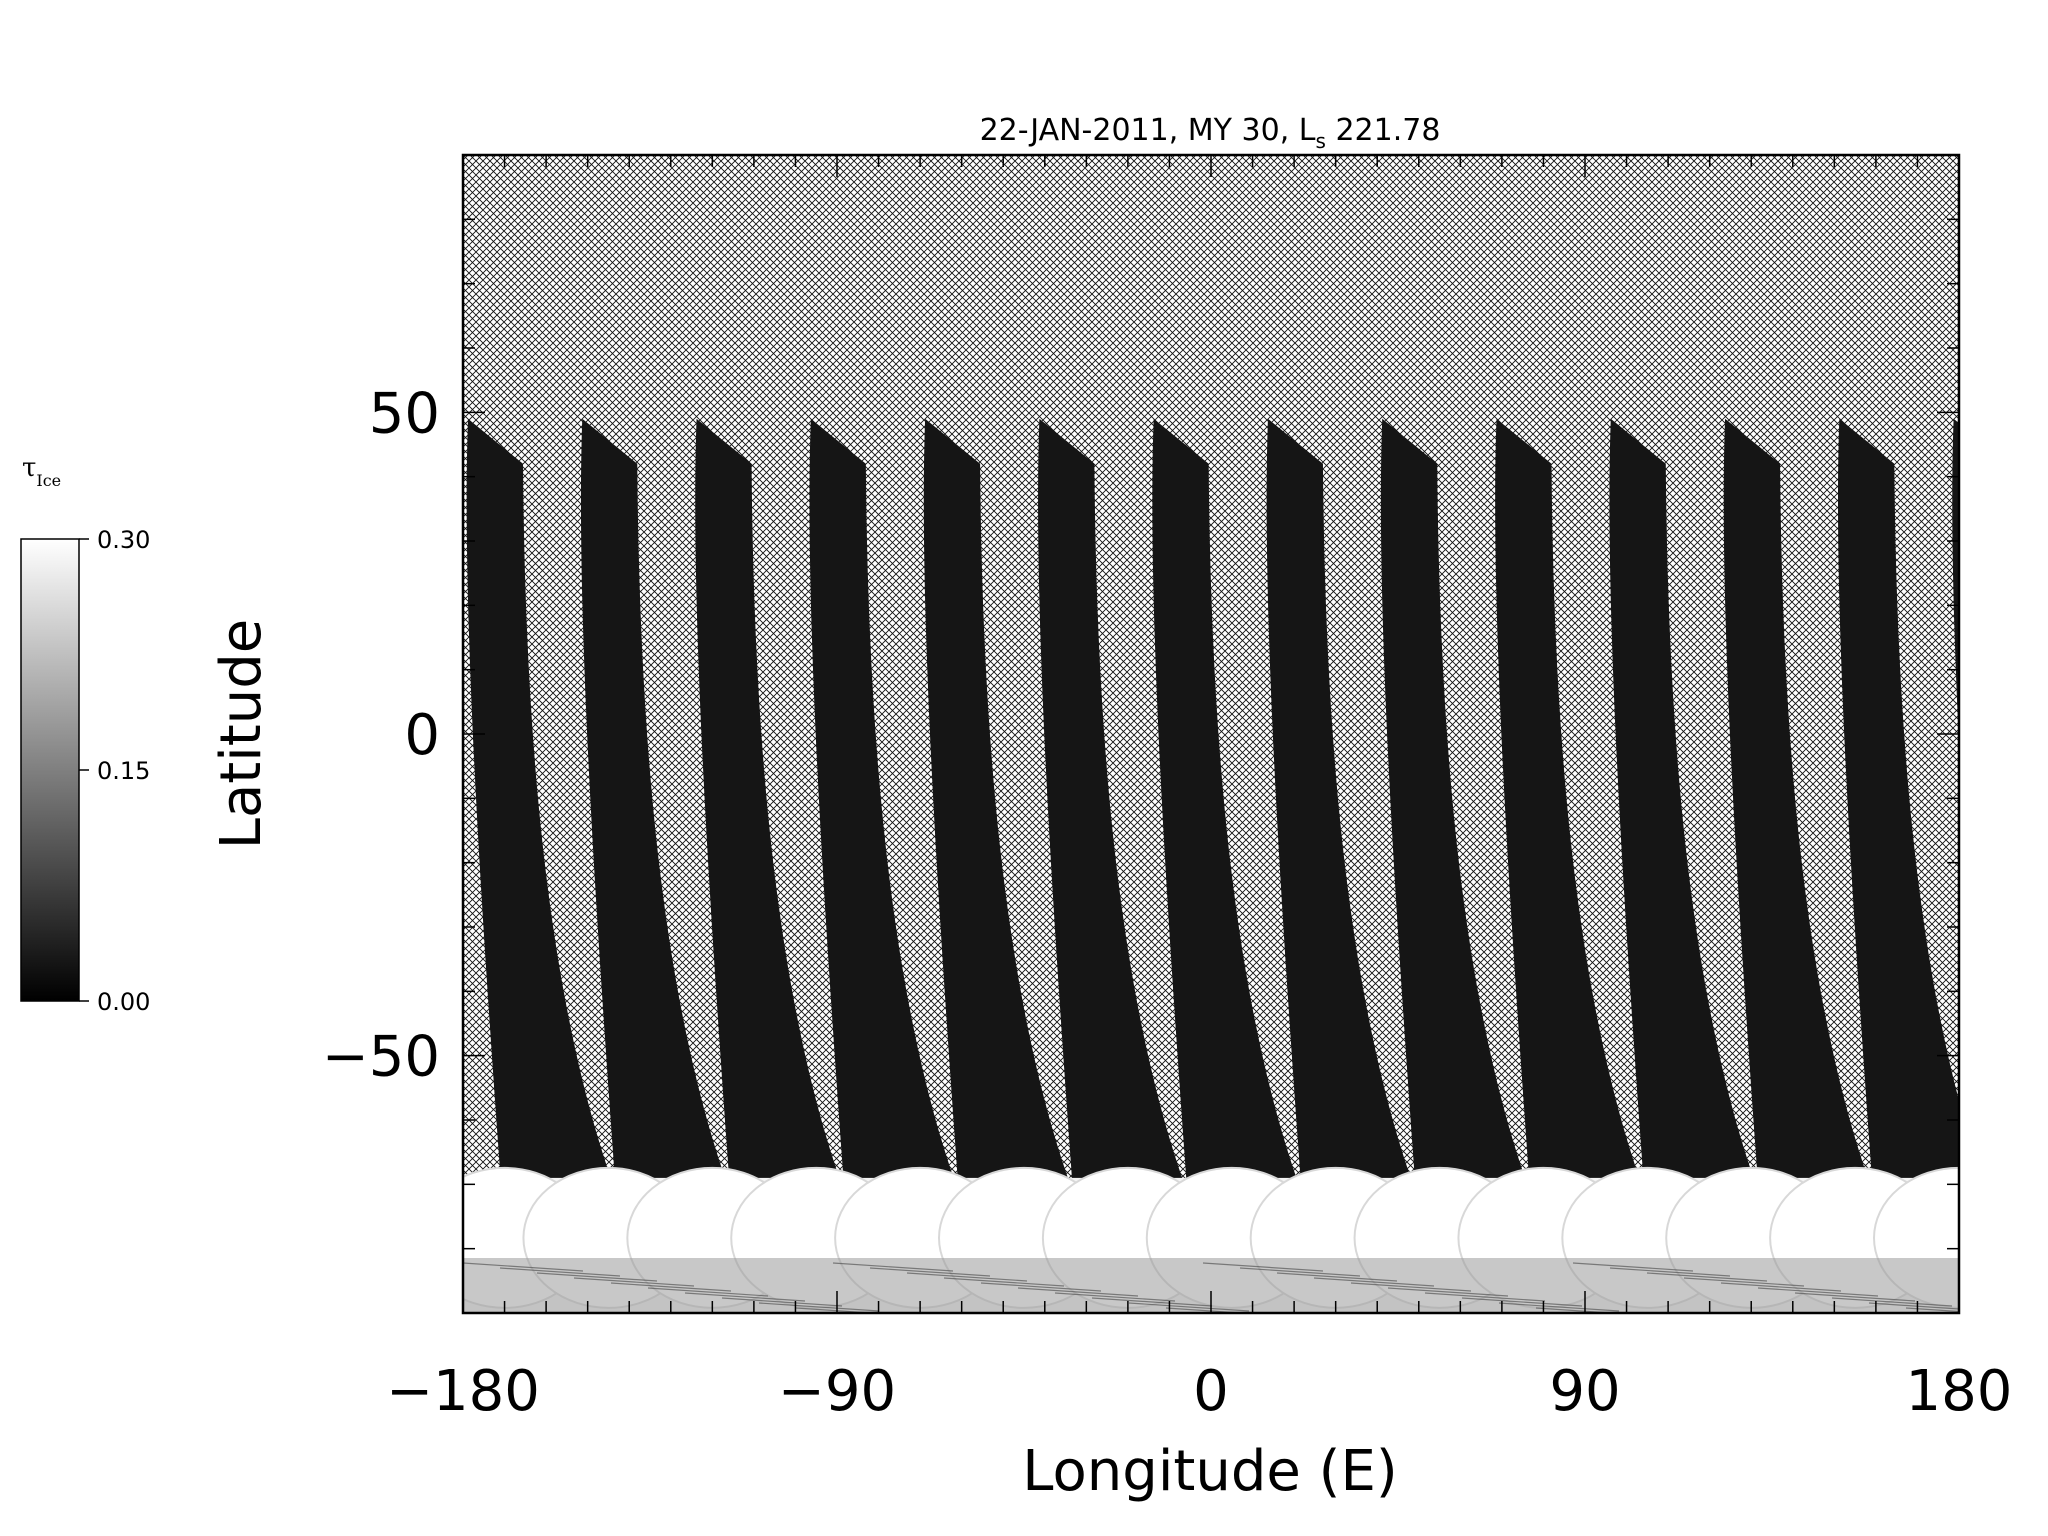 The width and height of the screenshot is (2048, 1536). What do you see at coordinates (50, 770) in the screenshot?
I see `colorbar-gradient` at bounding box center [50, 770].